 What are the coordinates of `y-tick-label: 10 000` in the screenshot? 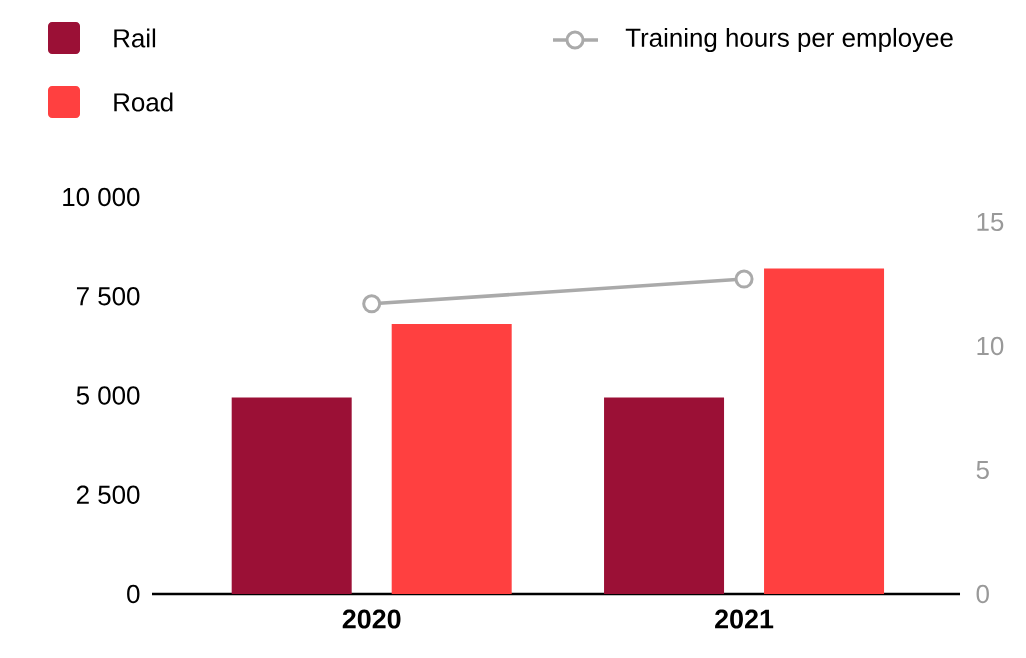 It's located at (101, 197).